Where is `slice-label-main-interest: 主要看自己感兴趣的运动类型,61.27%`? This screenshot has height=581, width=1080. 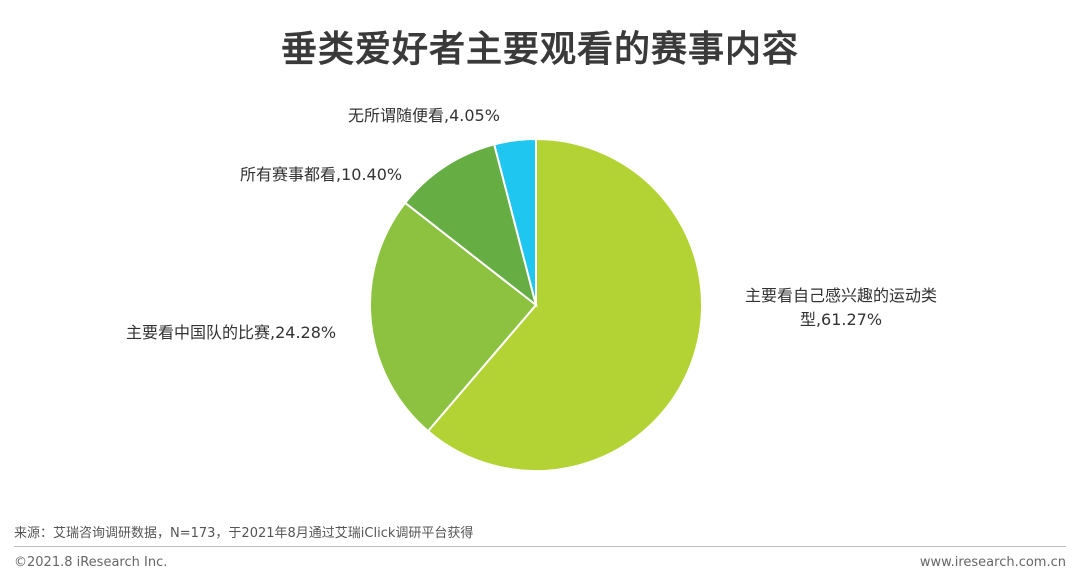
slice-label-main-interest: 主要看自己感兴趣的运动类型,61.27% is located at coordinates (840, 307).